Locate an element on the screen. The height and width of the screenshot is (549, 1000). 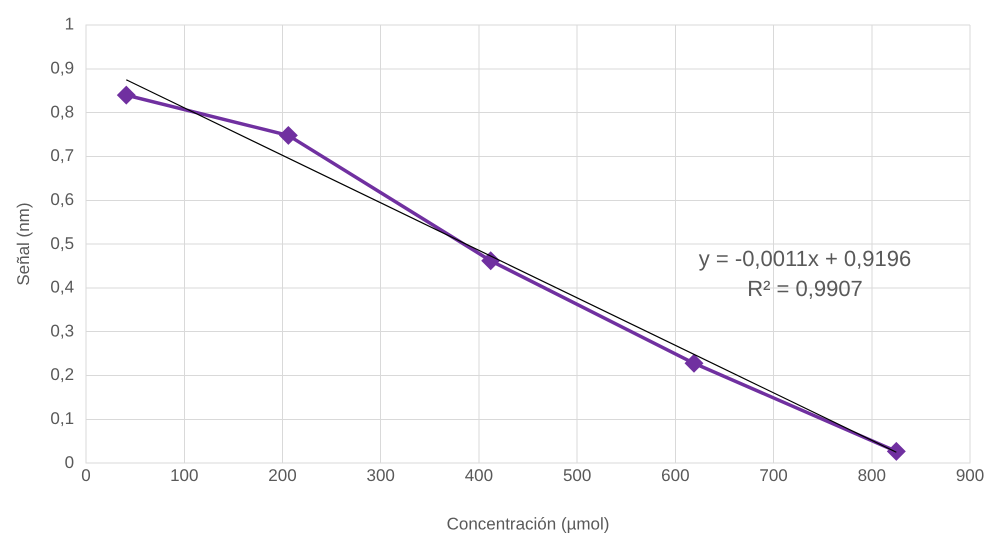
x-tick-label: 600 is located at coordinates (675, 476).